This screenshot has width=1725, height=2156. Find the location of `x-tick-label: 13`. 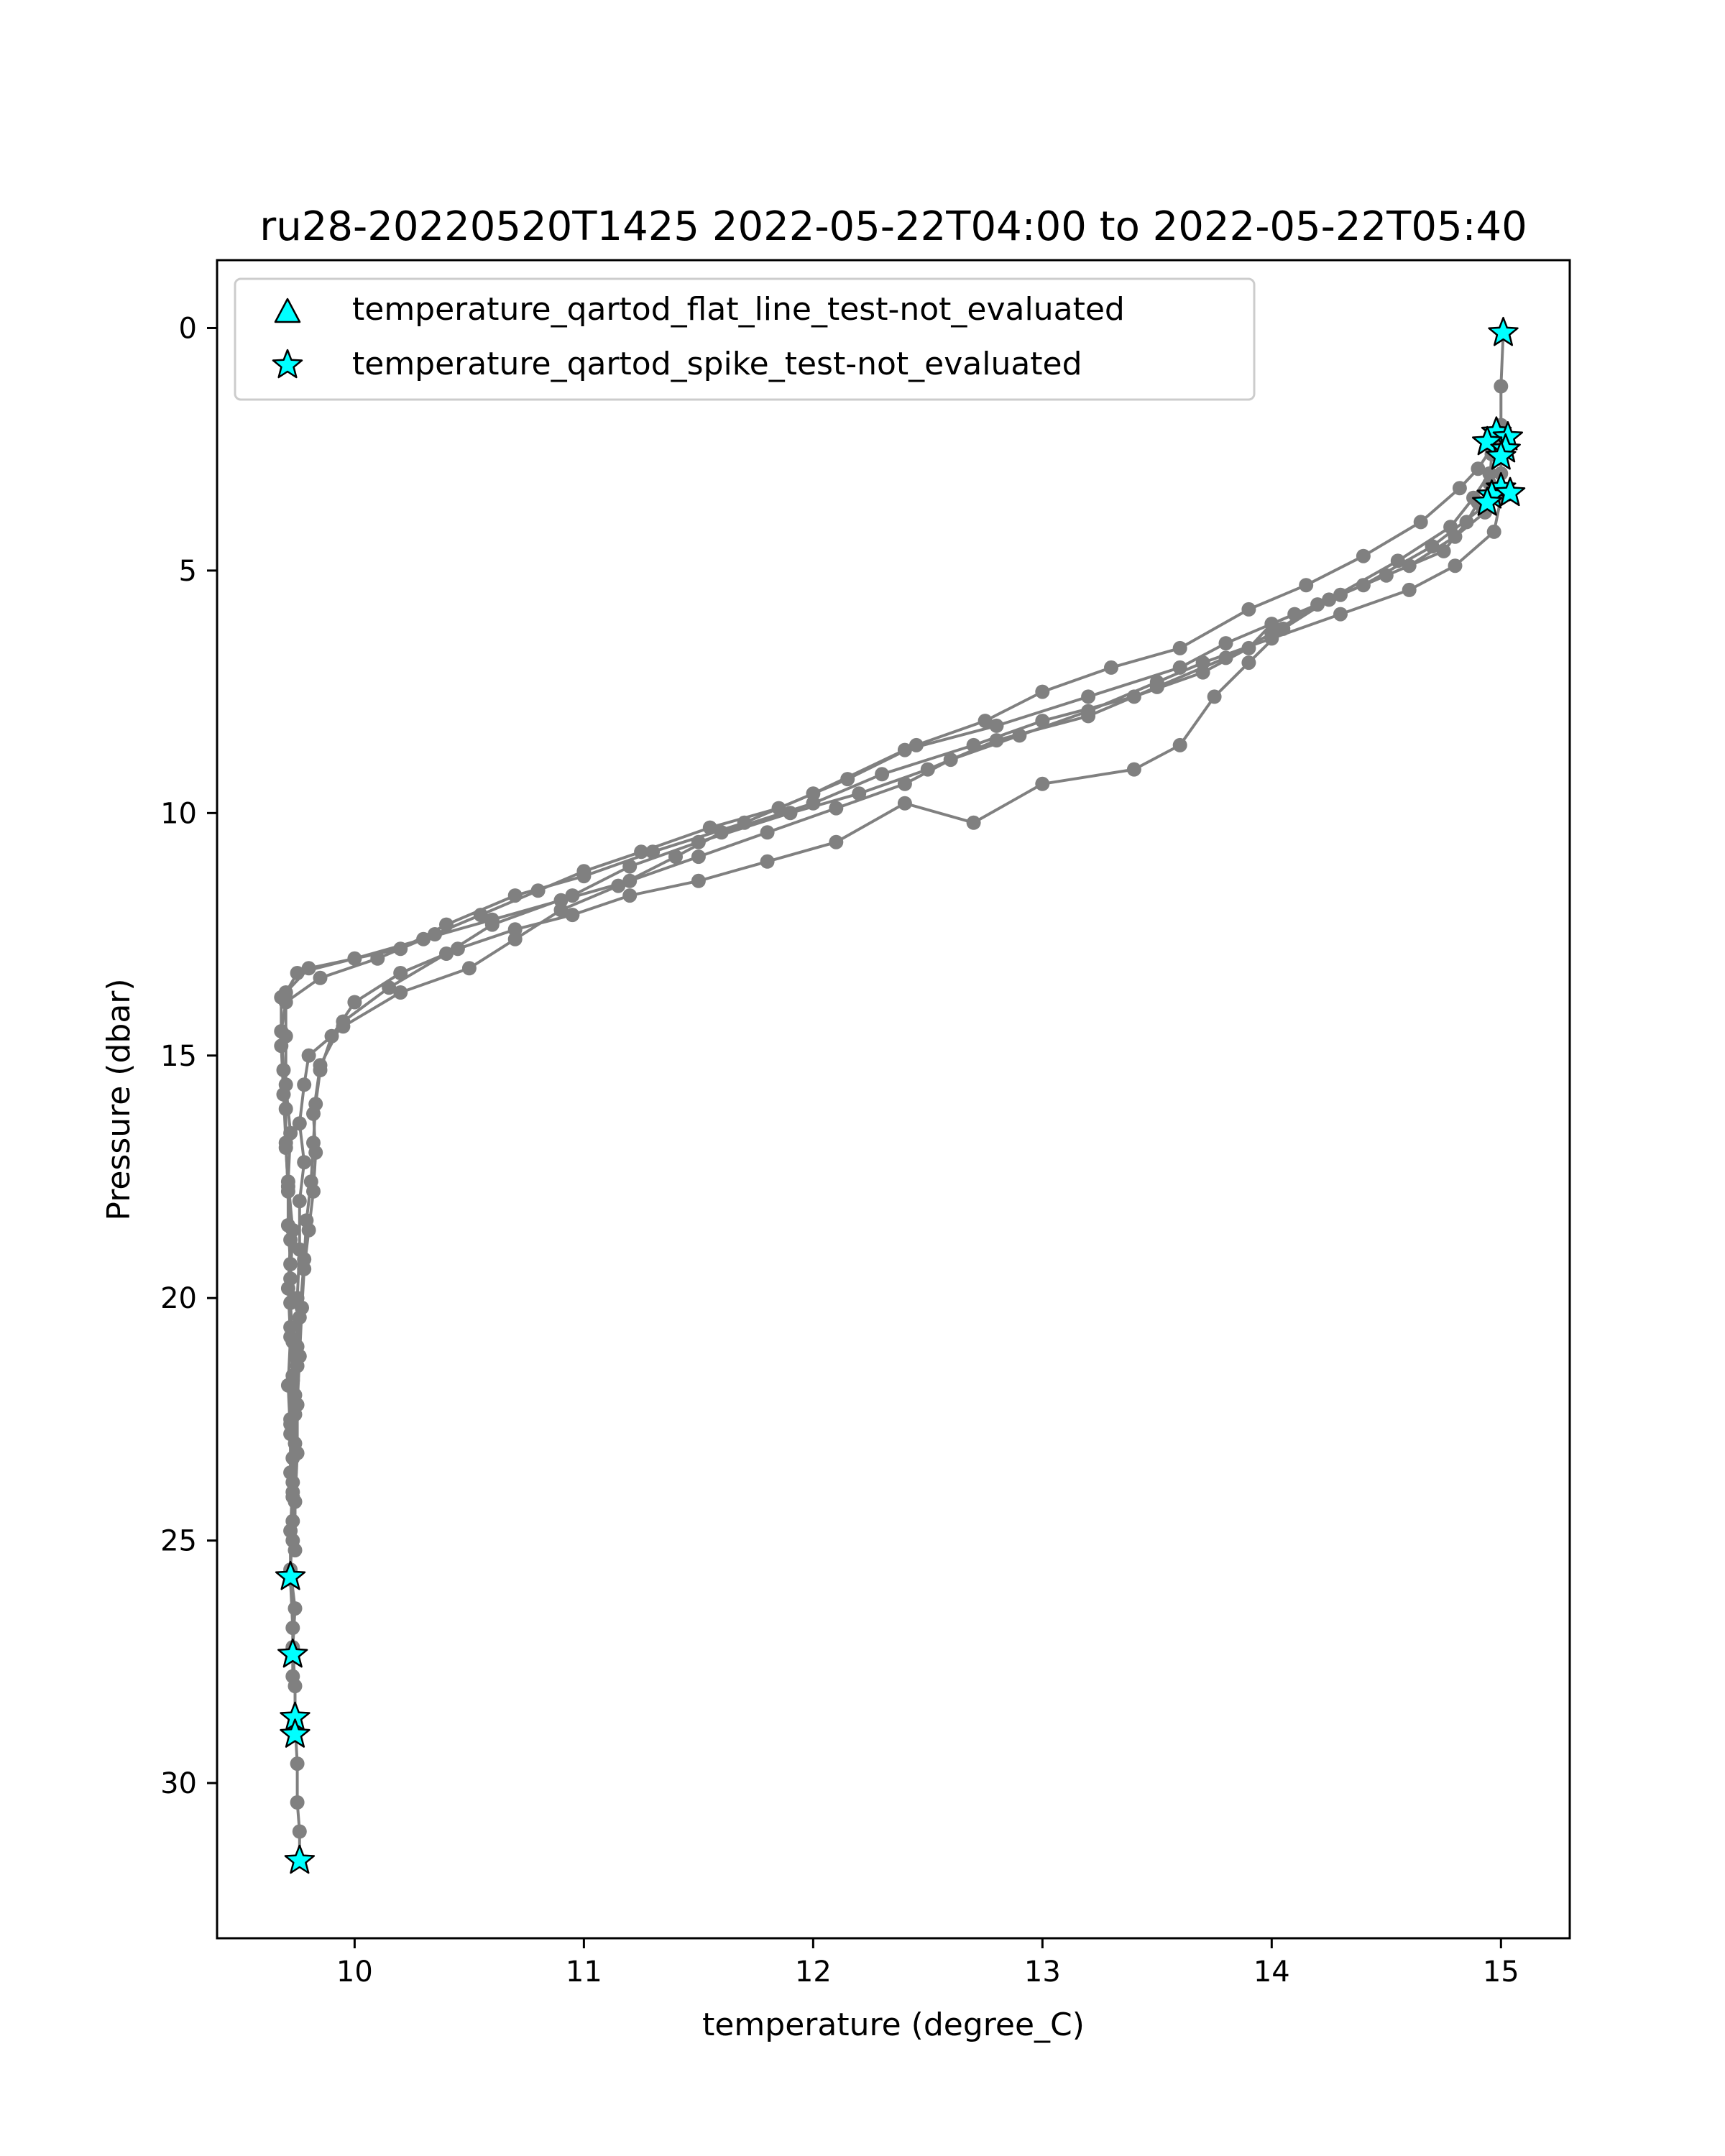

x-tick-label: 13 is located at coordinates (1042, 1972).